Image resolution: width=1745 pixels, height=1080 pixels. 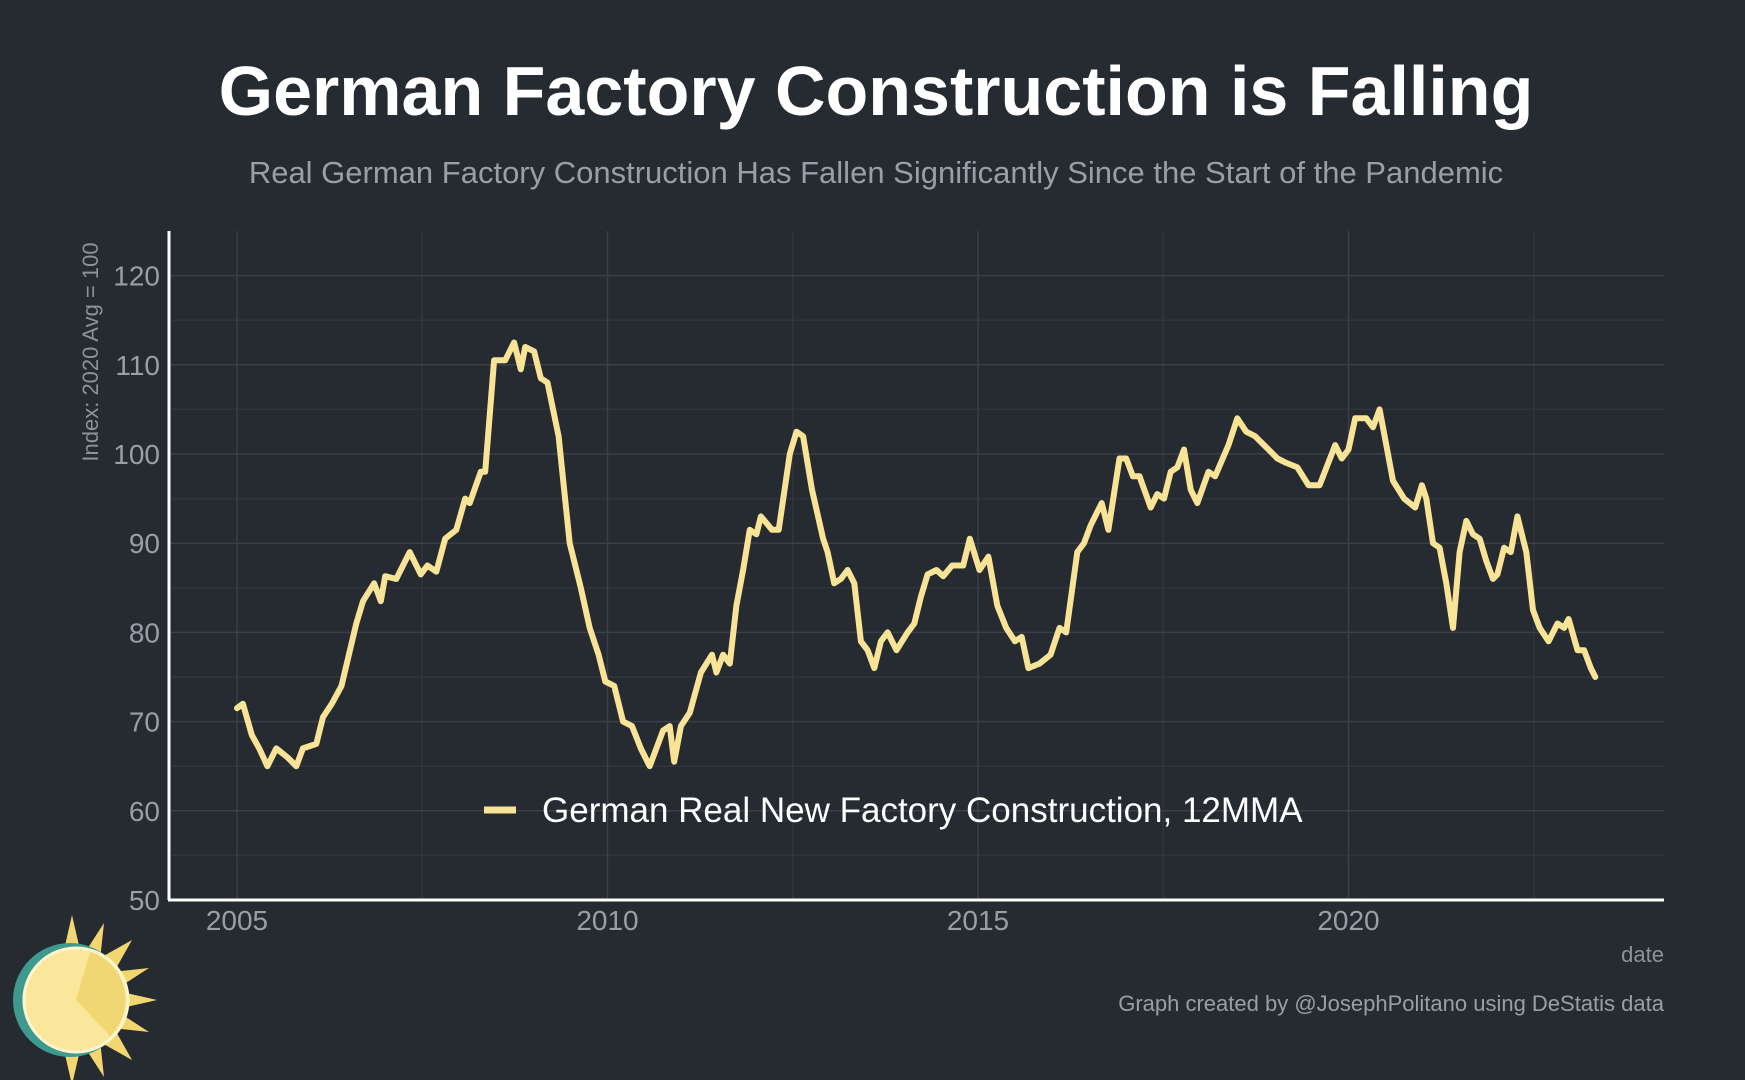 What do you see at coordinates (978, 920) in the screenshot?
I see `x-tick-label: 2015` at bounding box center [978, 920].